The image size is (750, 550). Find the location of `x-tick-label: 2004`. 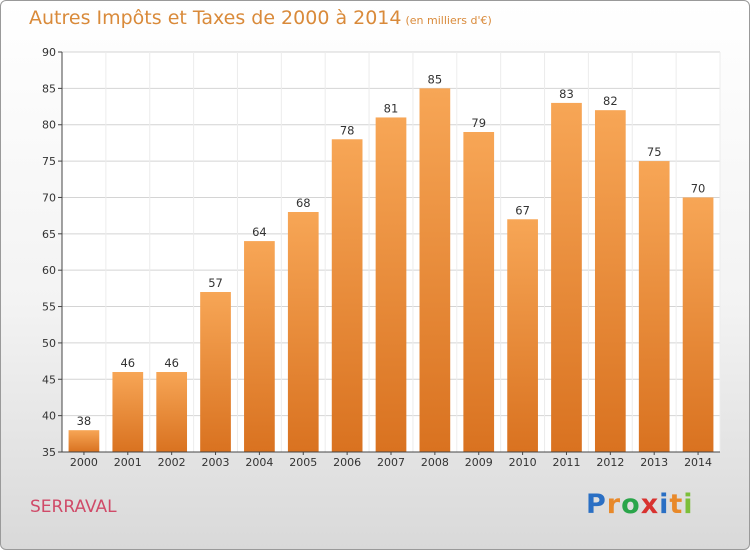

x-tick-label: 2004 is located at coordinates (259, 462).